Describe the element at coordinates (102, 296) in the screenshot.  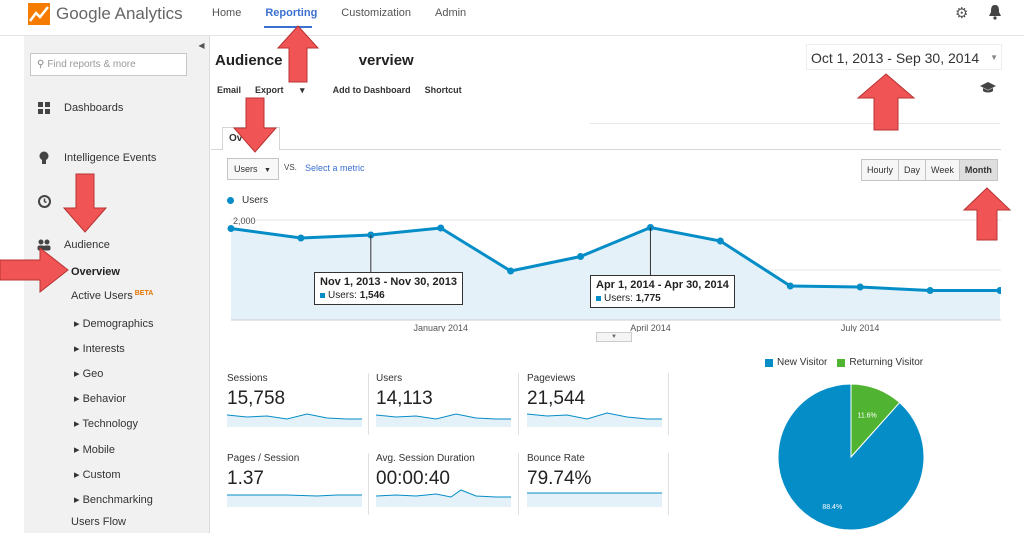
I see `sidebar-item-label: Active Users` at that location.